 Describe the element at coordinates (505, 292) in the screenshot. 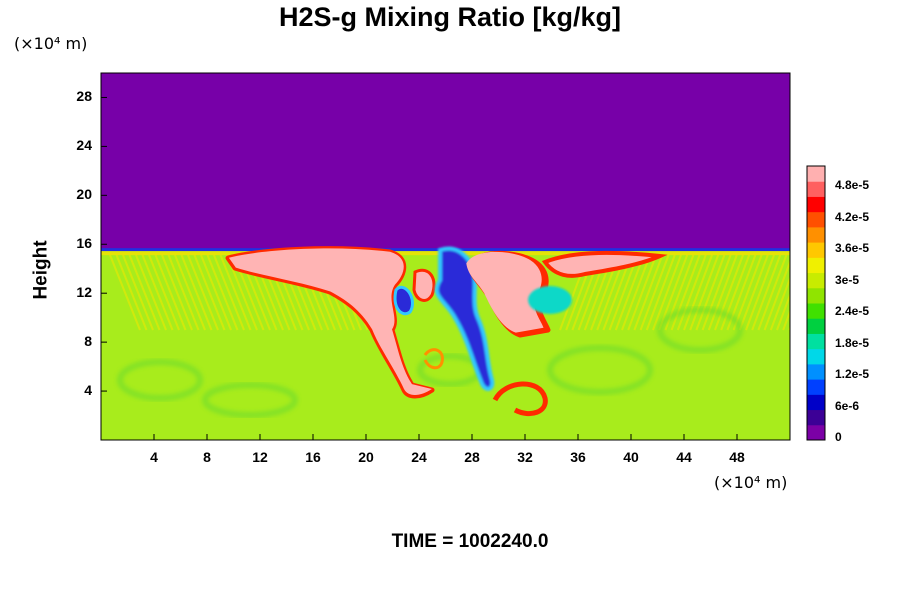

I see `right-plume` at that location.